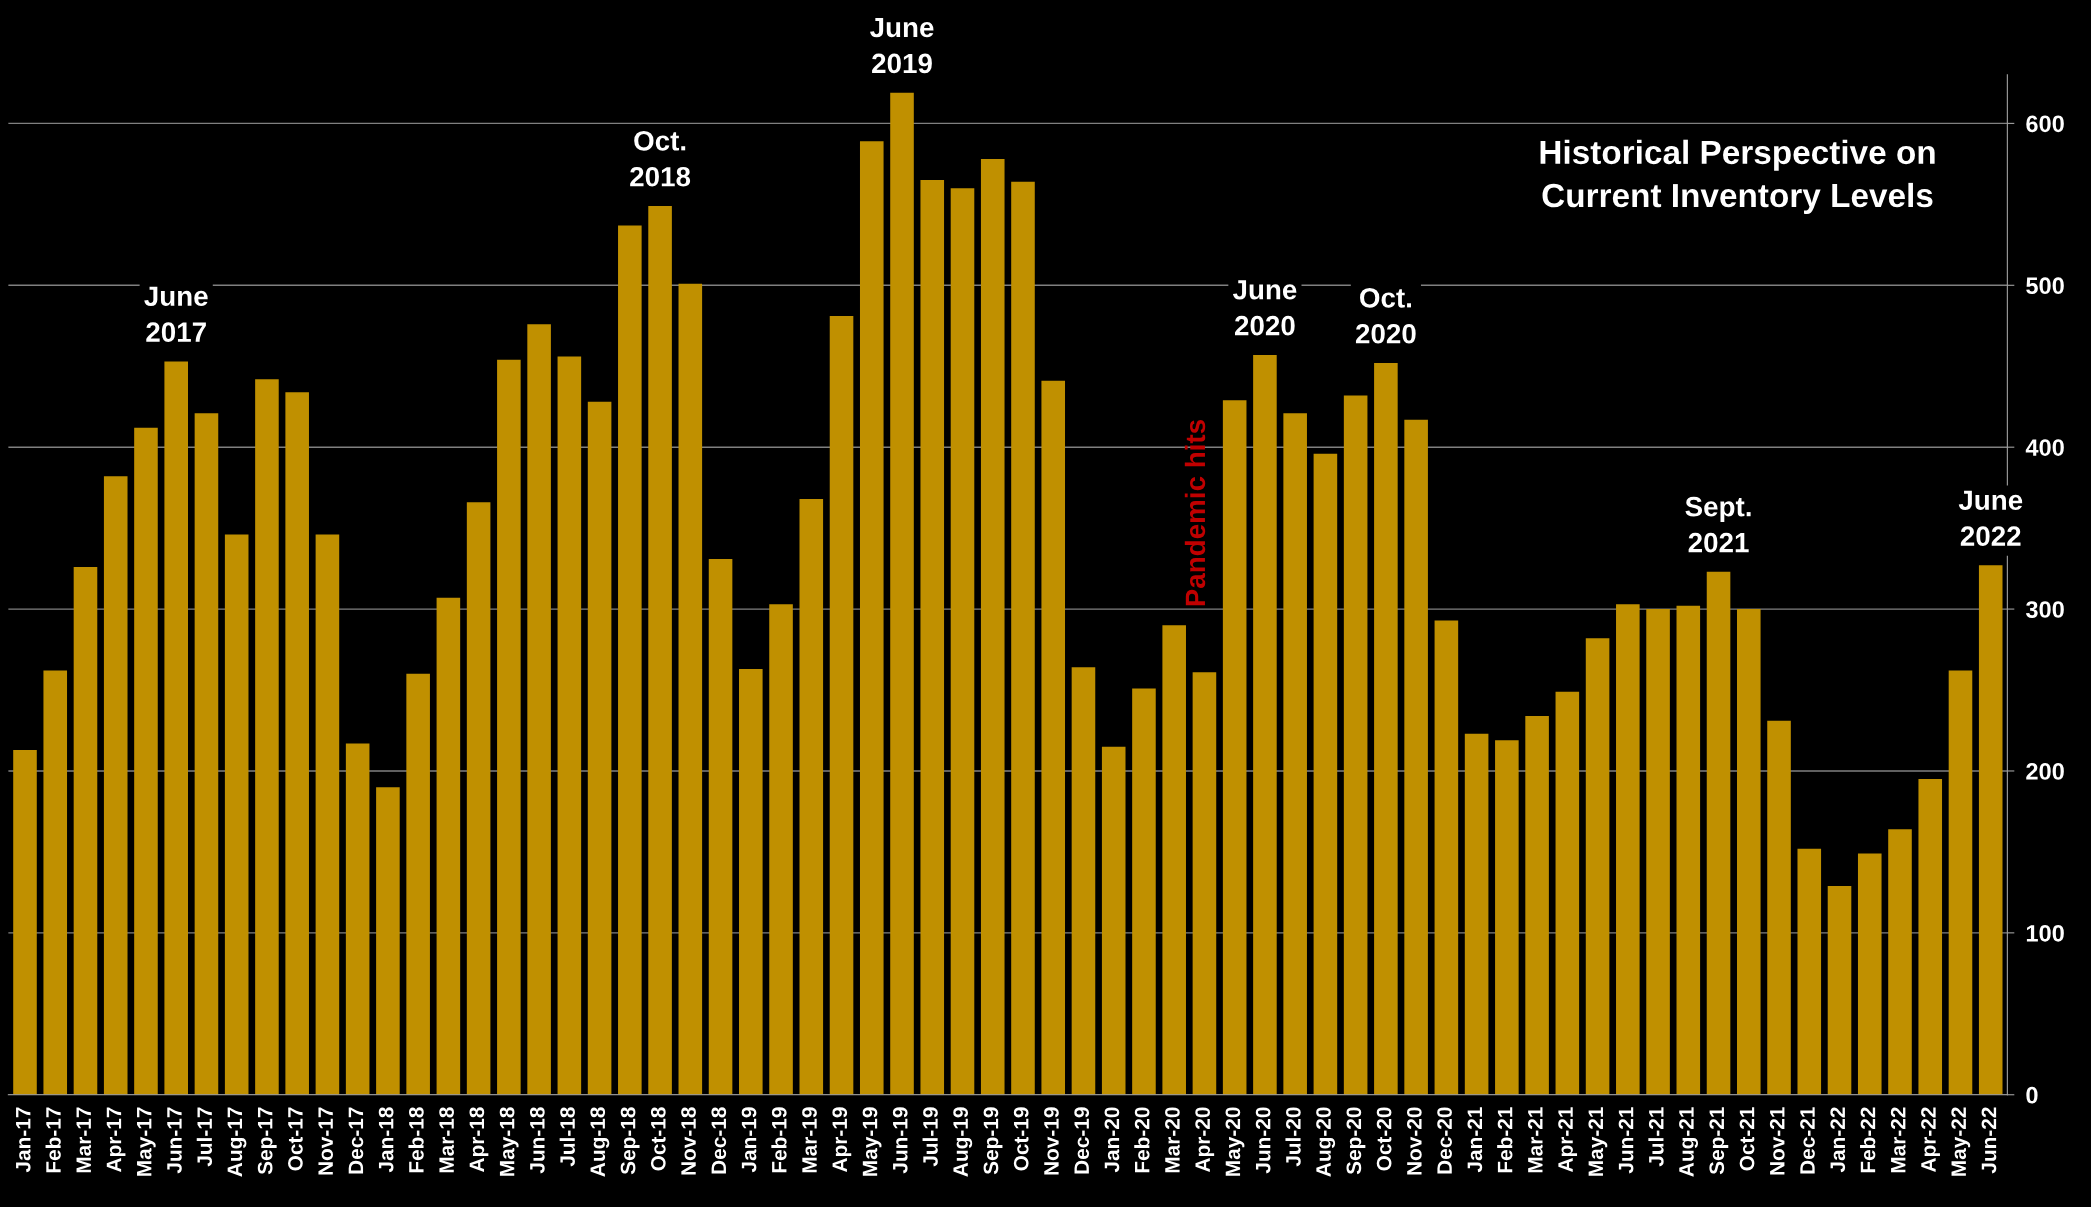 Image resolution: width=2091 pixels, height=1207 pixels. I want to click on x-tick-label: Feb-20, so click(1142, 1140).